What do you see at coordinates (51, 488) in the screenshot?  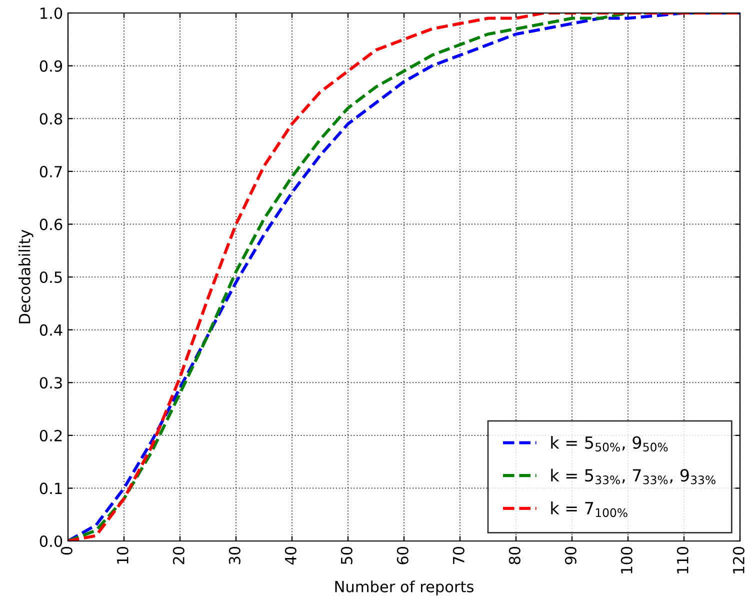 I see `y-tick-label: 0.1` at bounding box center [51, 488].